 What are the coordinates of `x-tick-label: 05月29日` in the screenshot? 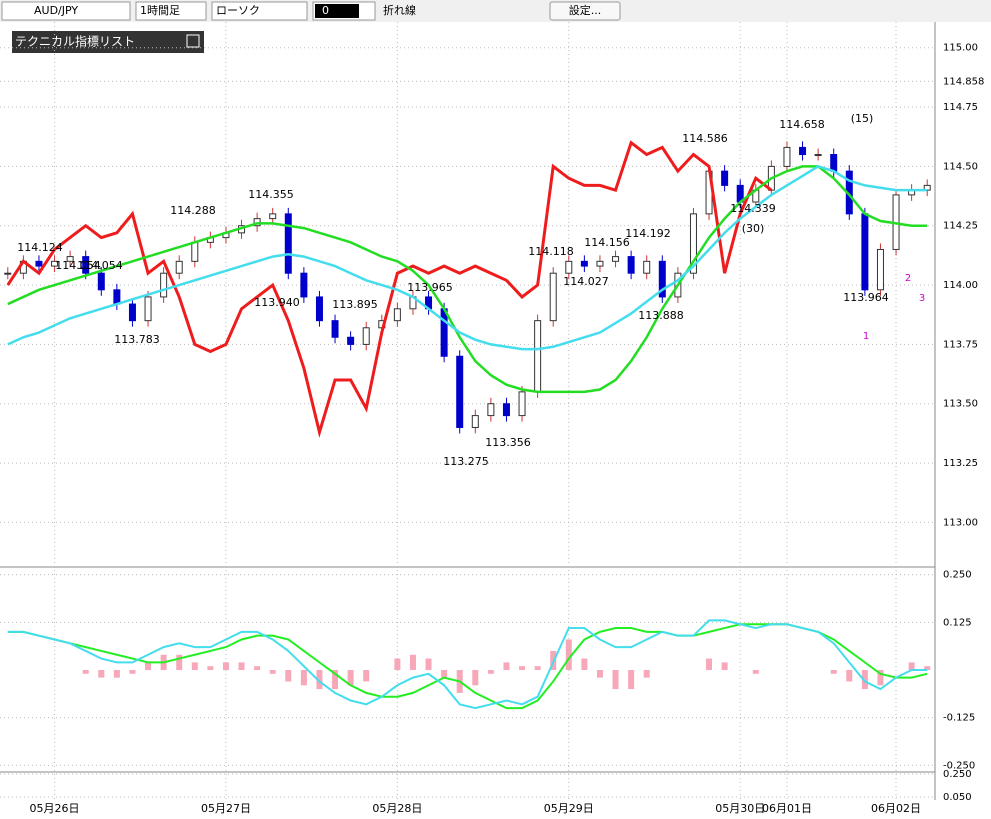 It's located at (569, 808).